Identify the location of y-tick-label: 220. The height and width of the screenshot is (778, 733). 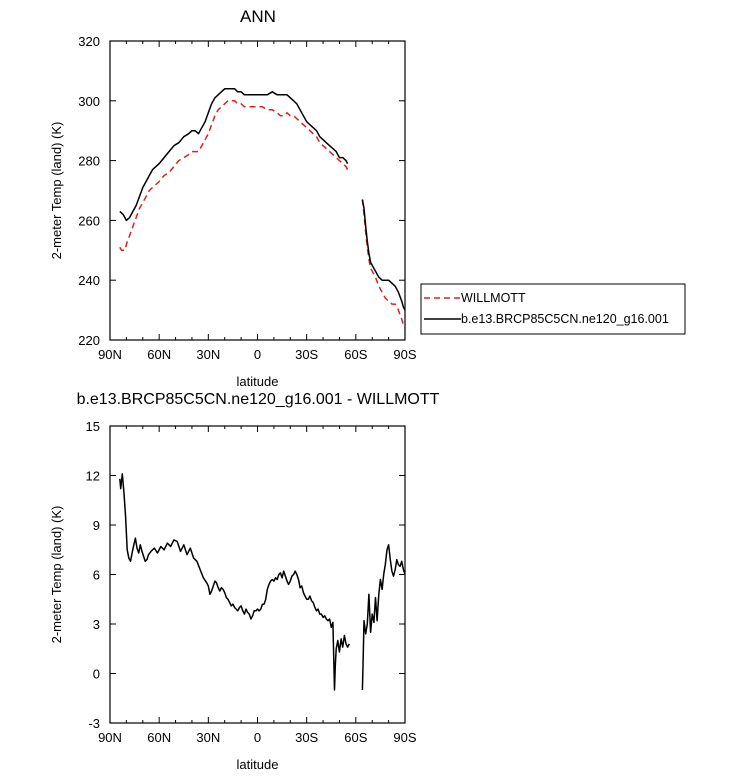
(89, 340).